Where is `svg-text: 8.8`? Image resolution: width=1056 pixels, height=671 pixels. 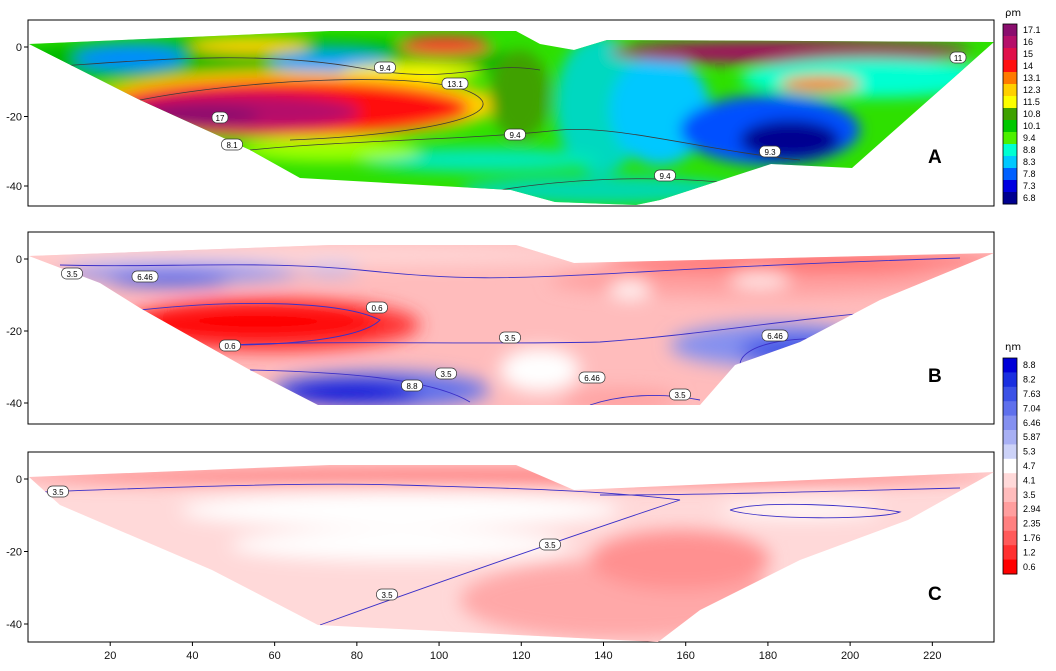 svg-text: 8.8 is located at coordinates (412, 386).